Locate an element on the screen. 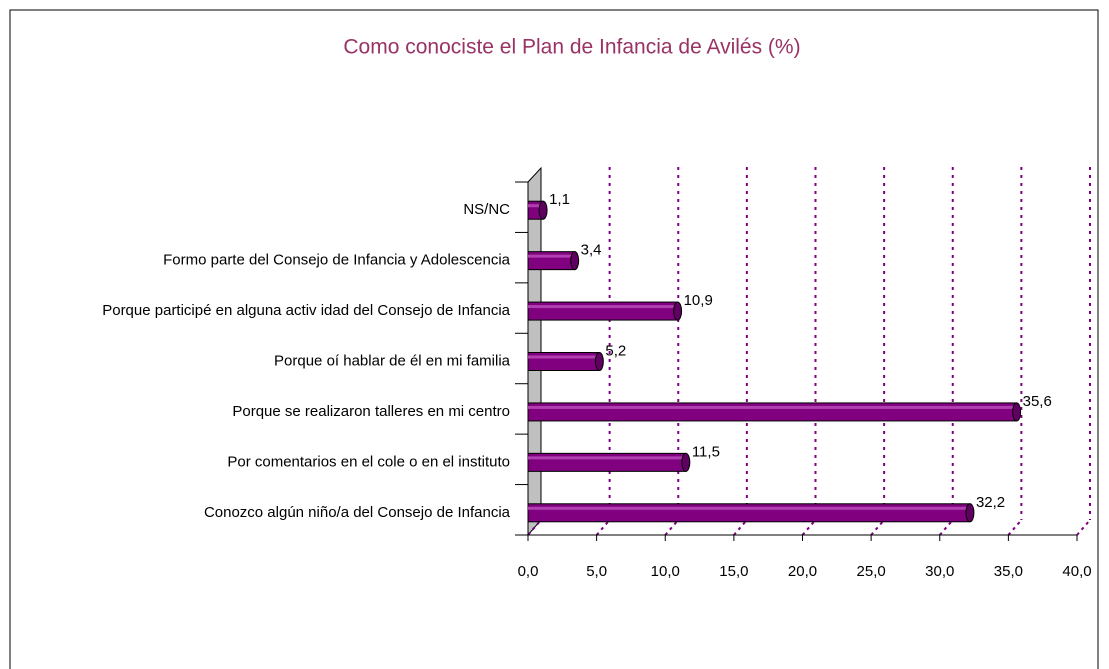 The height and width of the screenshot is (669, 1109). data-label: 35,6 is located at coordinates (1037, 401).